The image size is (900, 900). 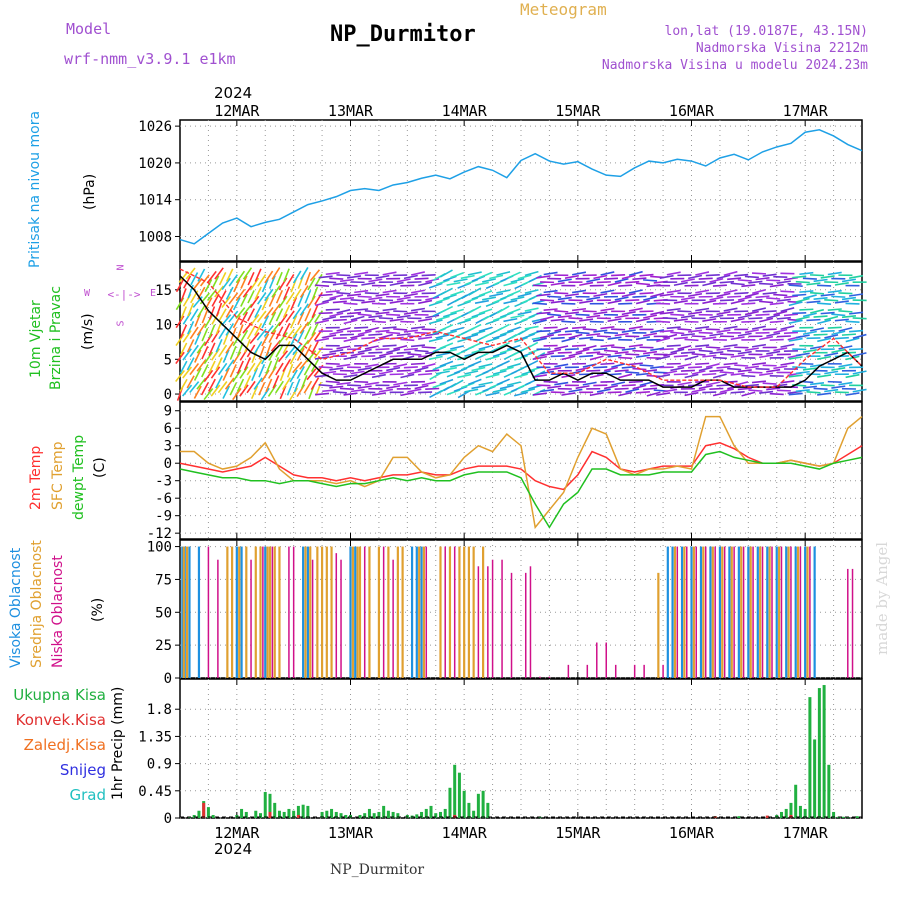 What do you see at coordinates (163, 291) in the screenshot?
I see `y-tick-label: 15` at bounding box center [163, 291].